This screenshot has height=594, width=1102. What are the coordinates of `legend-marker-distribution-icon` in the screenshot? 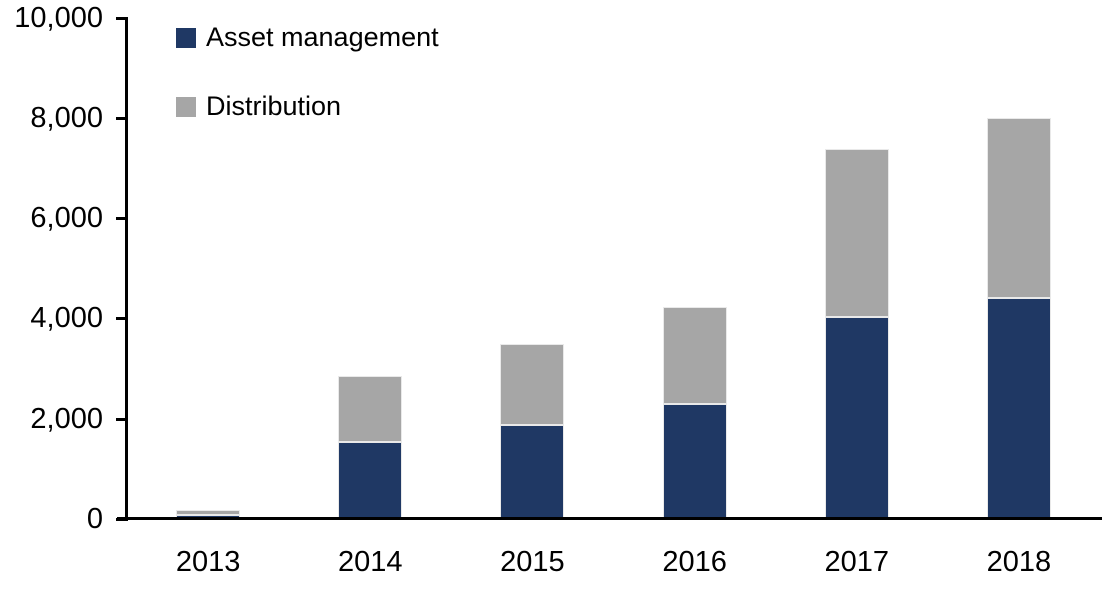 It's located at (186, 106).